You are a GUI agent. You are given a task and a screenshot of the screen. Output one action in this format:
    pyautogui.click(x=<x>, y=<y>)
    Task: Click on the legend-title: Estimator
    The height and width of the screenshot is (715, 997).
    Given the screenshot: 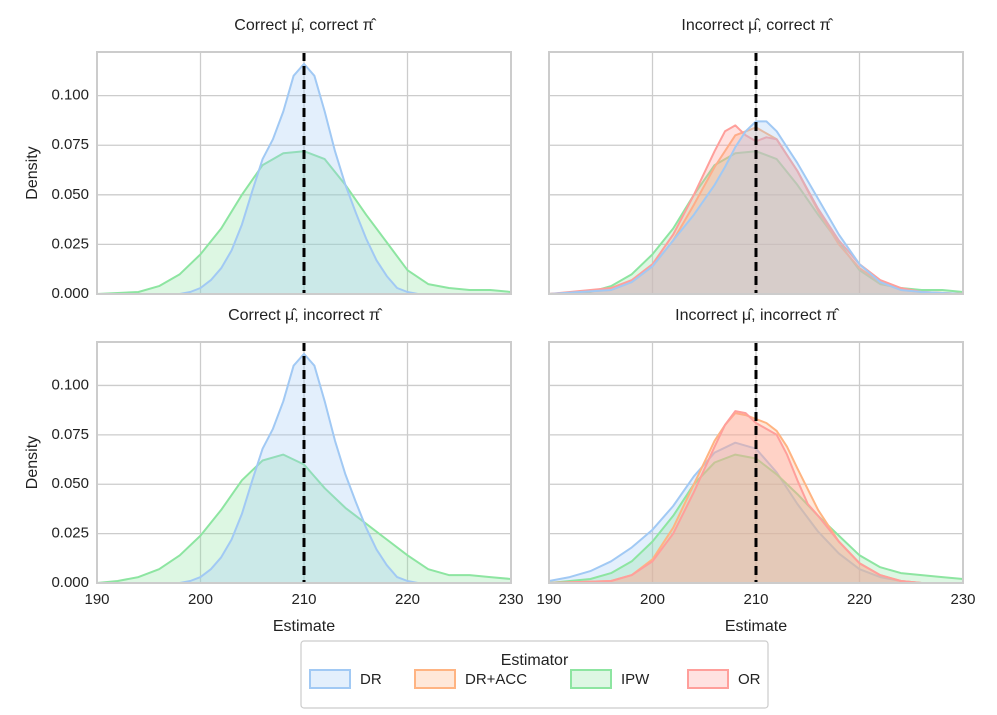 What is the action you would take?
    pyautogui.click(x=535, y=660)
    